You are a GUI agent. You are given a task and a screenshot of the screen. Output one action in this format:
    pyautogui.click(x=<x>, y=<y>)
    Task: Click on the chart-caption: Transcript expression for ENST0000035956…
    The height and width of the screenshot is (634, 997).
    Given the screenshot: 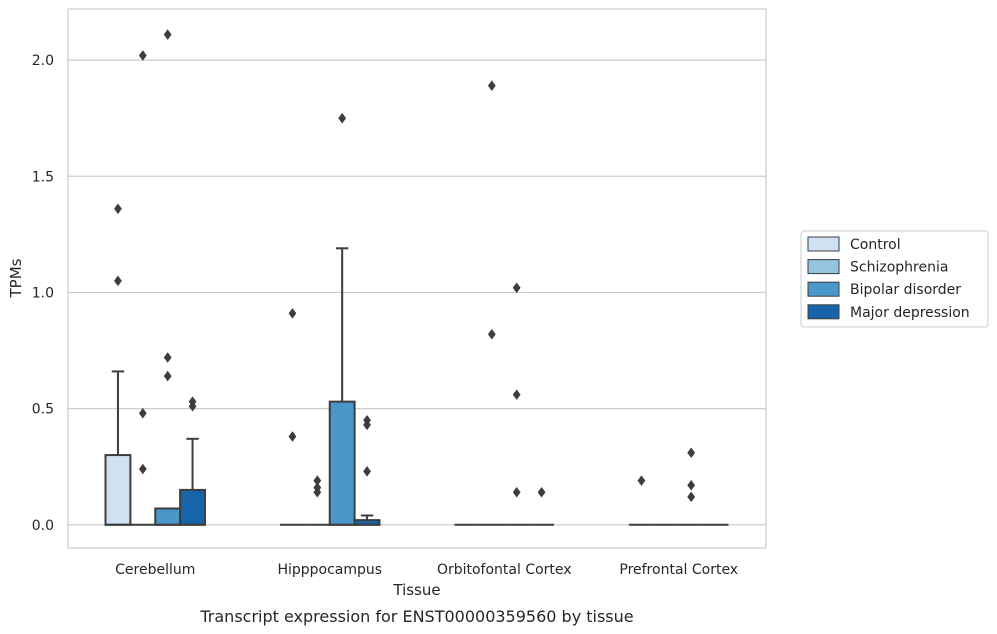 What is the action you would take?
    pyautogui.click(x=416, y=616)
    